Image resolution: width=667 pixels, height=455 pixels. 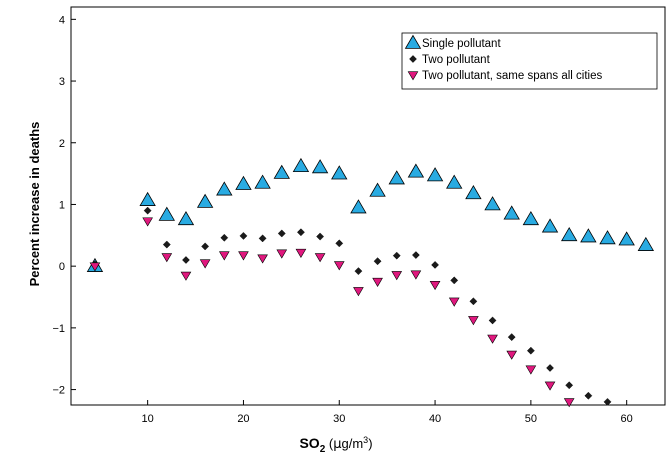 I want to click on x-axis-title-unit-open: (, so click(x=329, y=443).